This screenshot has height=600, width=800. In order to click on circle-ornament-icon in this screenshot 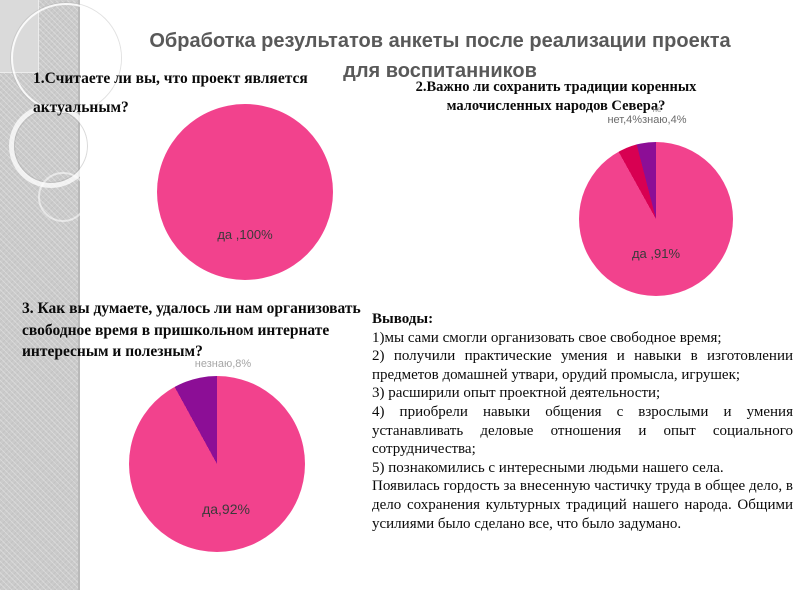, I will do `click(63, 197)`.